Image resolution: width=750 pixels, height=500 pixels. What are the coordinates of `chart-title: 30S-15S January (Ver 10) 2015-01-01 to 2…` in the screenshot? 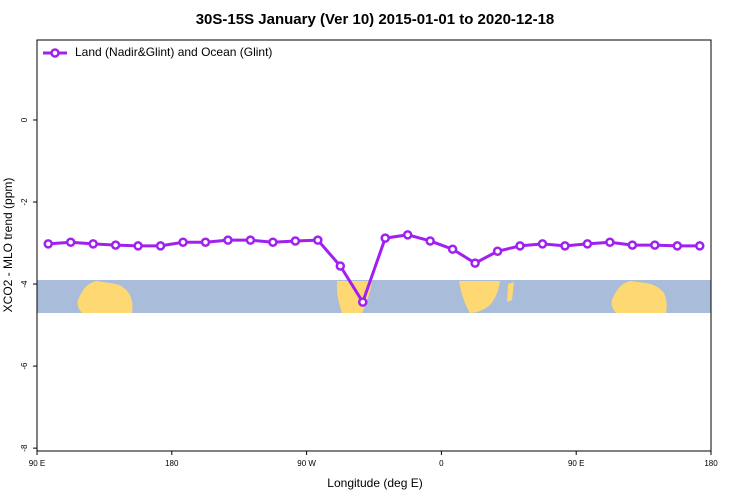 It's located at (375, 19).